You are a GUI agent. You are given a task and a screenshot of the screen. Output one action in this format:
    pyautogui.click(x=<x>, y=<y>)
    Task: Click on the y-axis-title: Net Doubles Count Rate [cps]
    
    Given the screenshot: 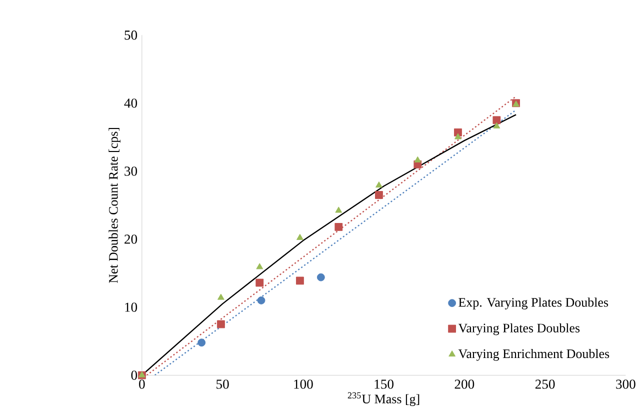 What is the action you would take?
    pyautogui.click(x=114, y=205)
    